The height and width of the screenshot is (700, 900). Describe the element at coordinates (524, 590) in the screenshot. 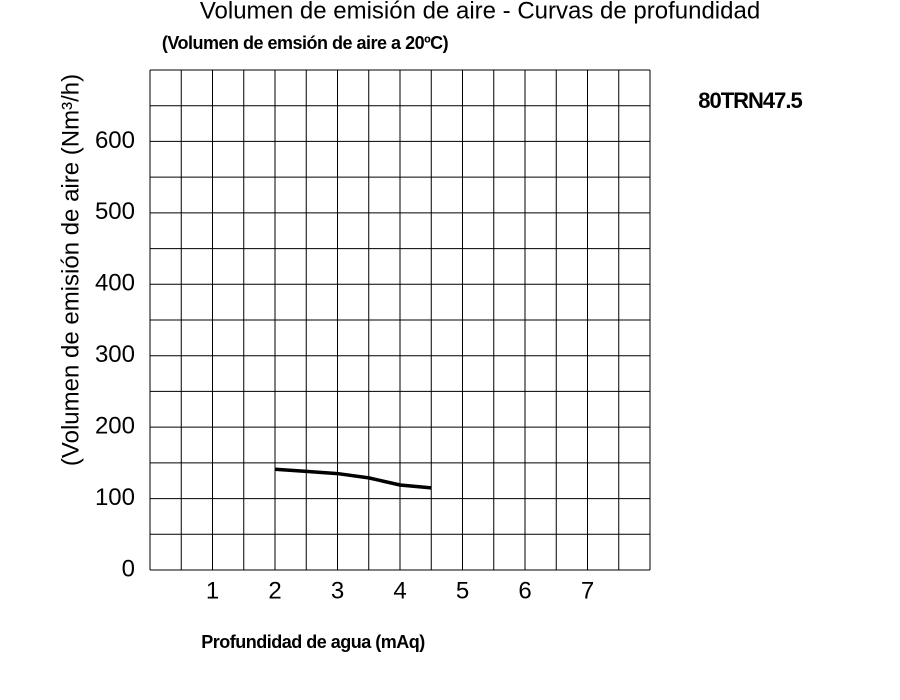

I see `x-tick-label: 6` at that location.